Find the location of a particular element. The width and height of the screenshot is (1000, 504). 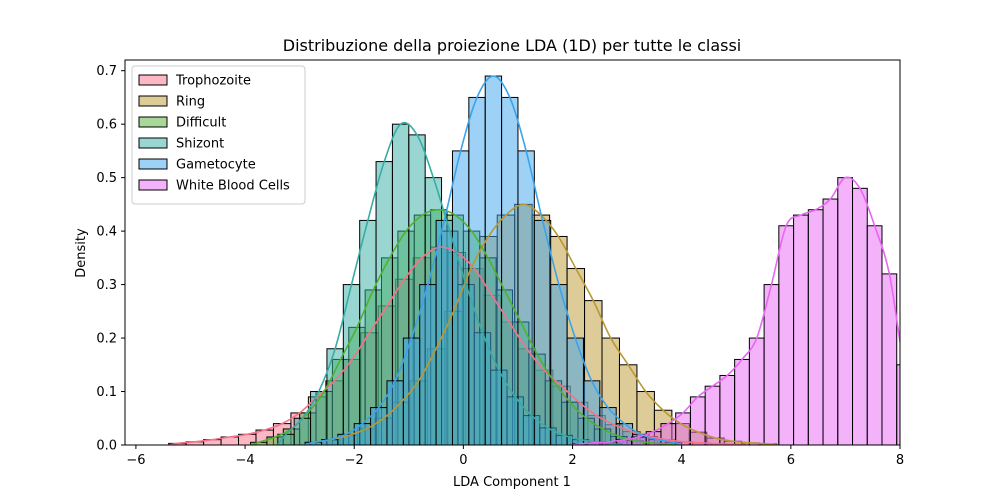

x-tick-label: 0 is located at coordinates (463, 460).